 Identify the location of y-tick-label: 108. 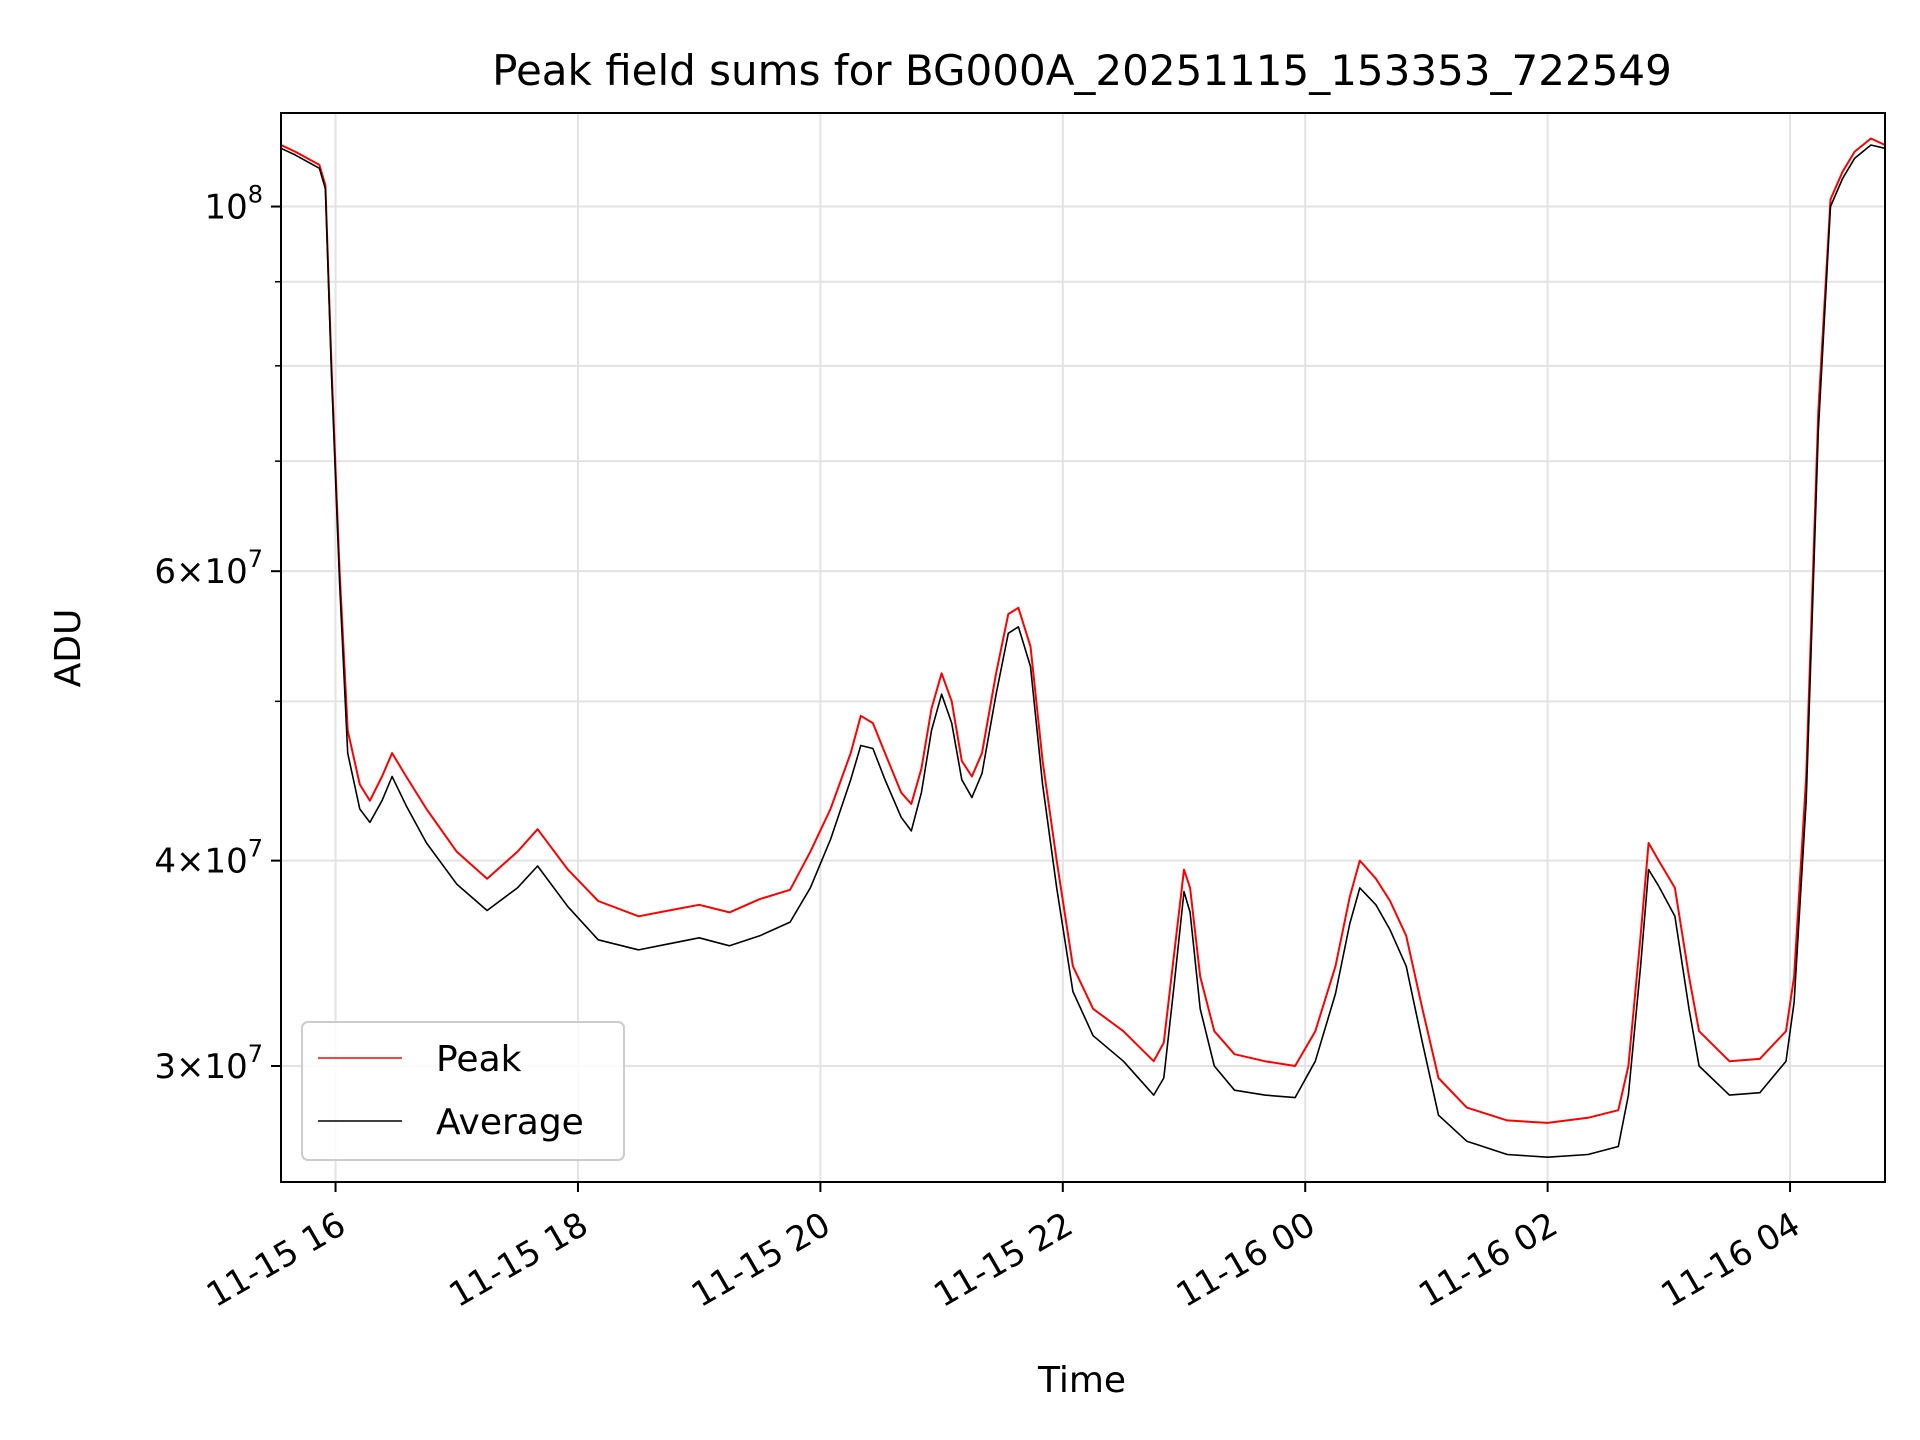
(233, 204).